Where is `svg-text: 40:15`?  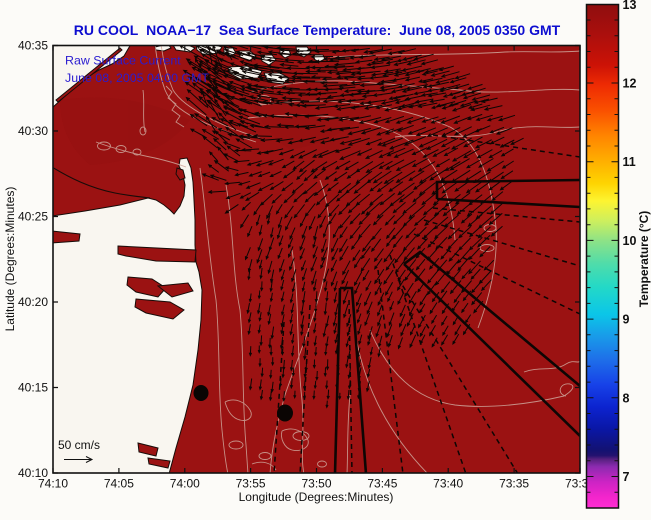 svg-text: 40:15 is located at coordinates (33, 388).